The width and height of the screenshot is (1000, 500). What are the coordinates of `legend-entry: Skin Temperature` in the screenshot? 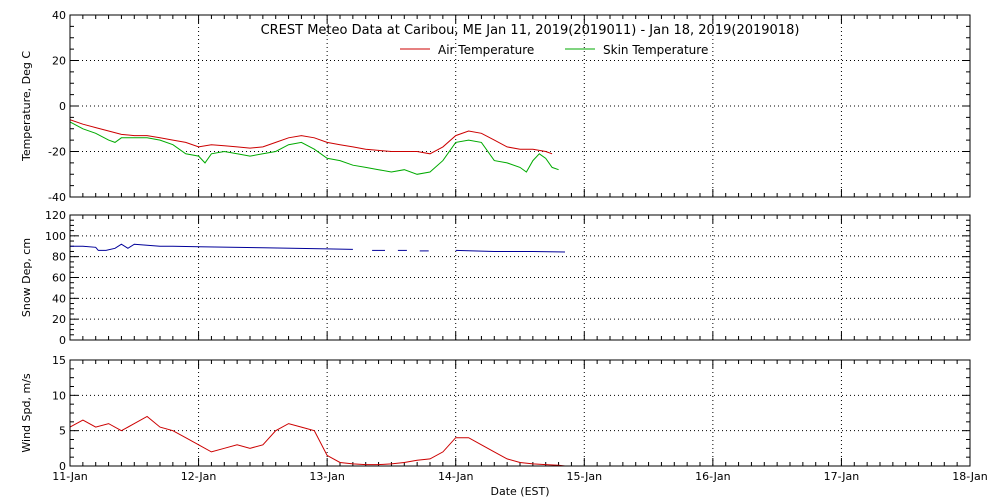 It's located at (655, 50).